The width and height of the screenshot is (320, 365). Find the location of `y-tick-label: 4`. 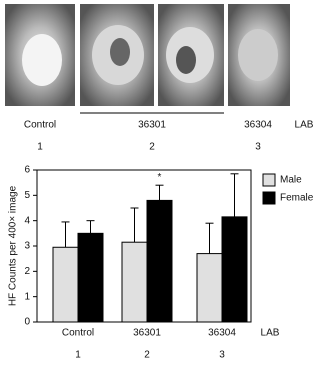

y-tick-label: 4 is located at coordinates (27, 220).